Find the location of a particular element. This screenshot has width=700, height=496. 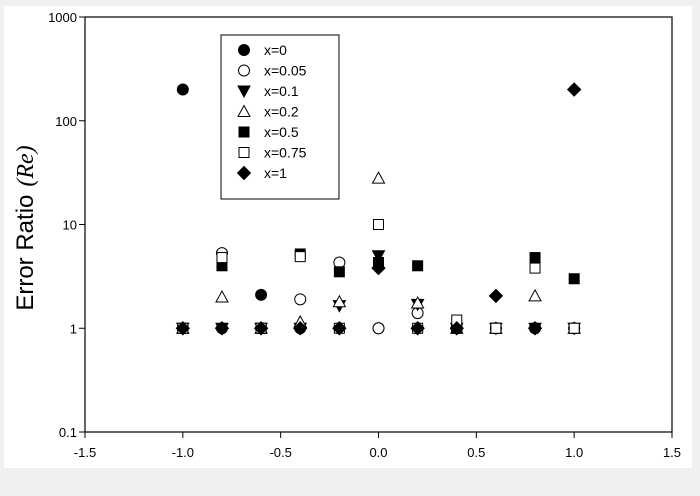

x-tick-label: -1.0 is located at coordinates (183, 452).